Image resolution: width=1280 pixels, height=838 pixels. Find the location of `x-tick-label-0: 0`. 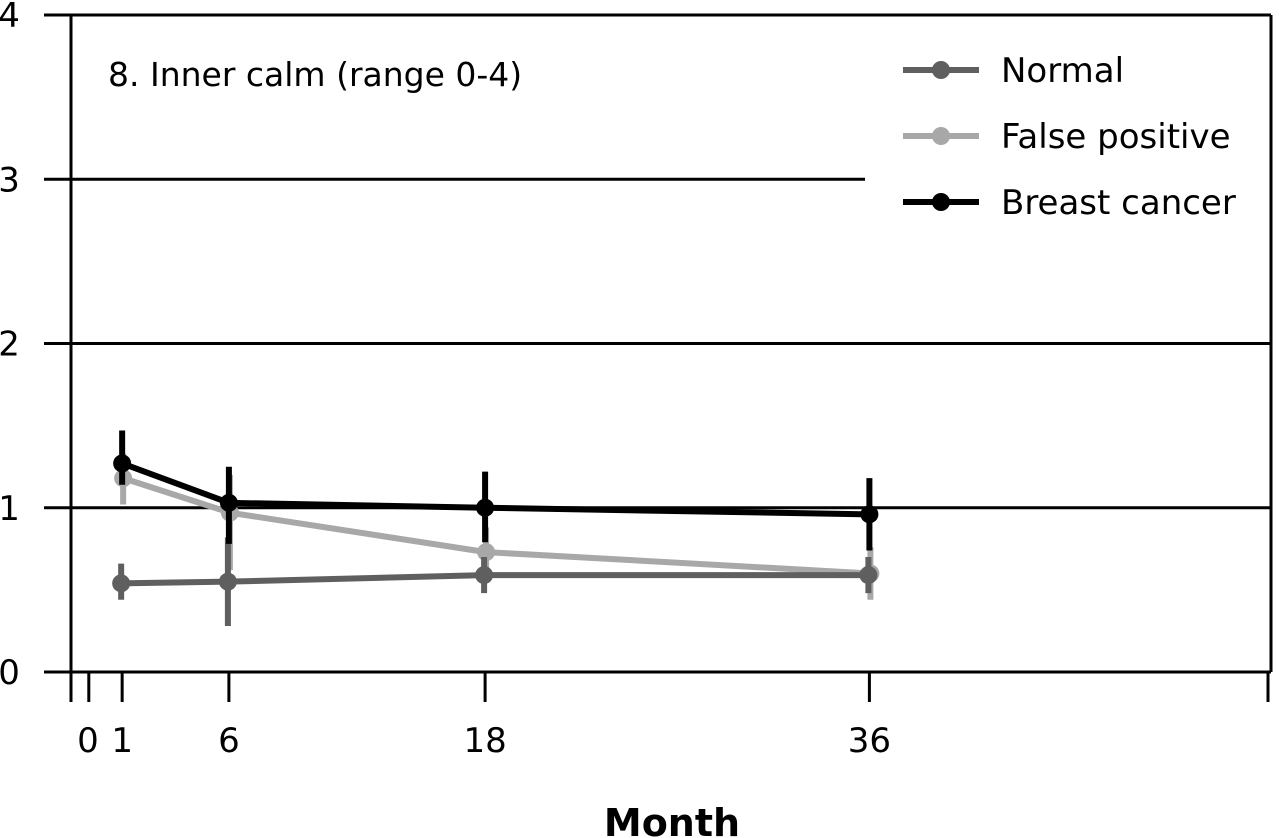

x-tick-label-0: 0 is located at coordinates (88, 741).